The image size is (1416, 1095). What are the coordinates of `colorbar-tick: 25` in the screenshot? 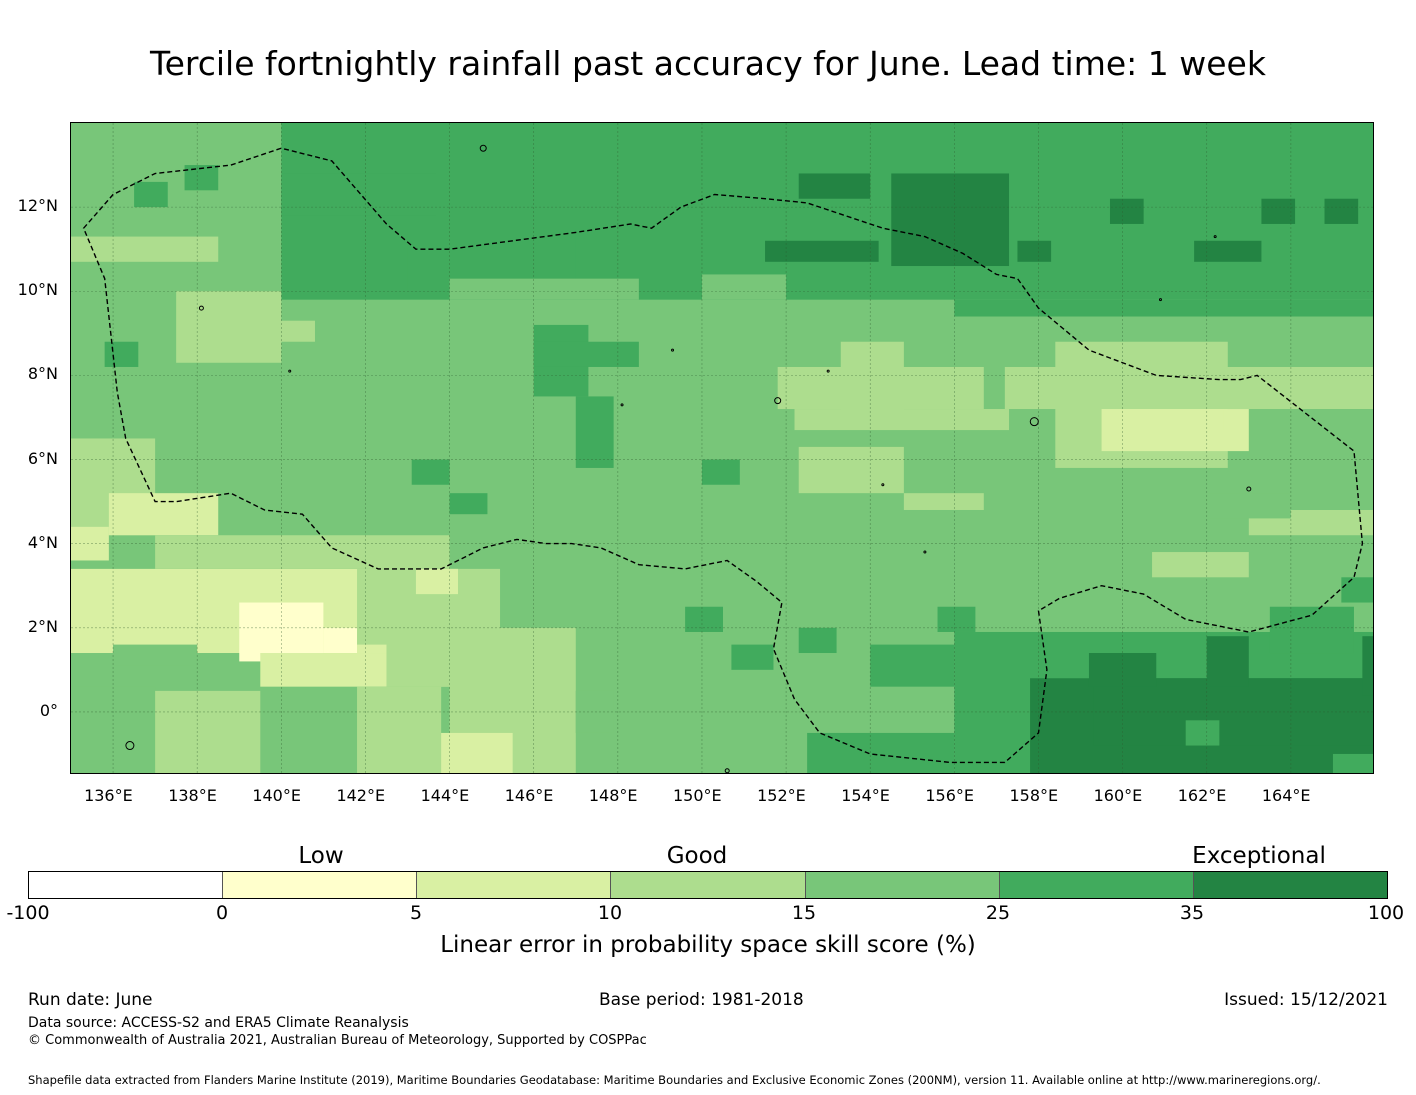 It's located at (998, 913).